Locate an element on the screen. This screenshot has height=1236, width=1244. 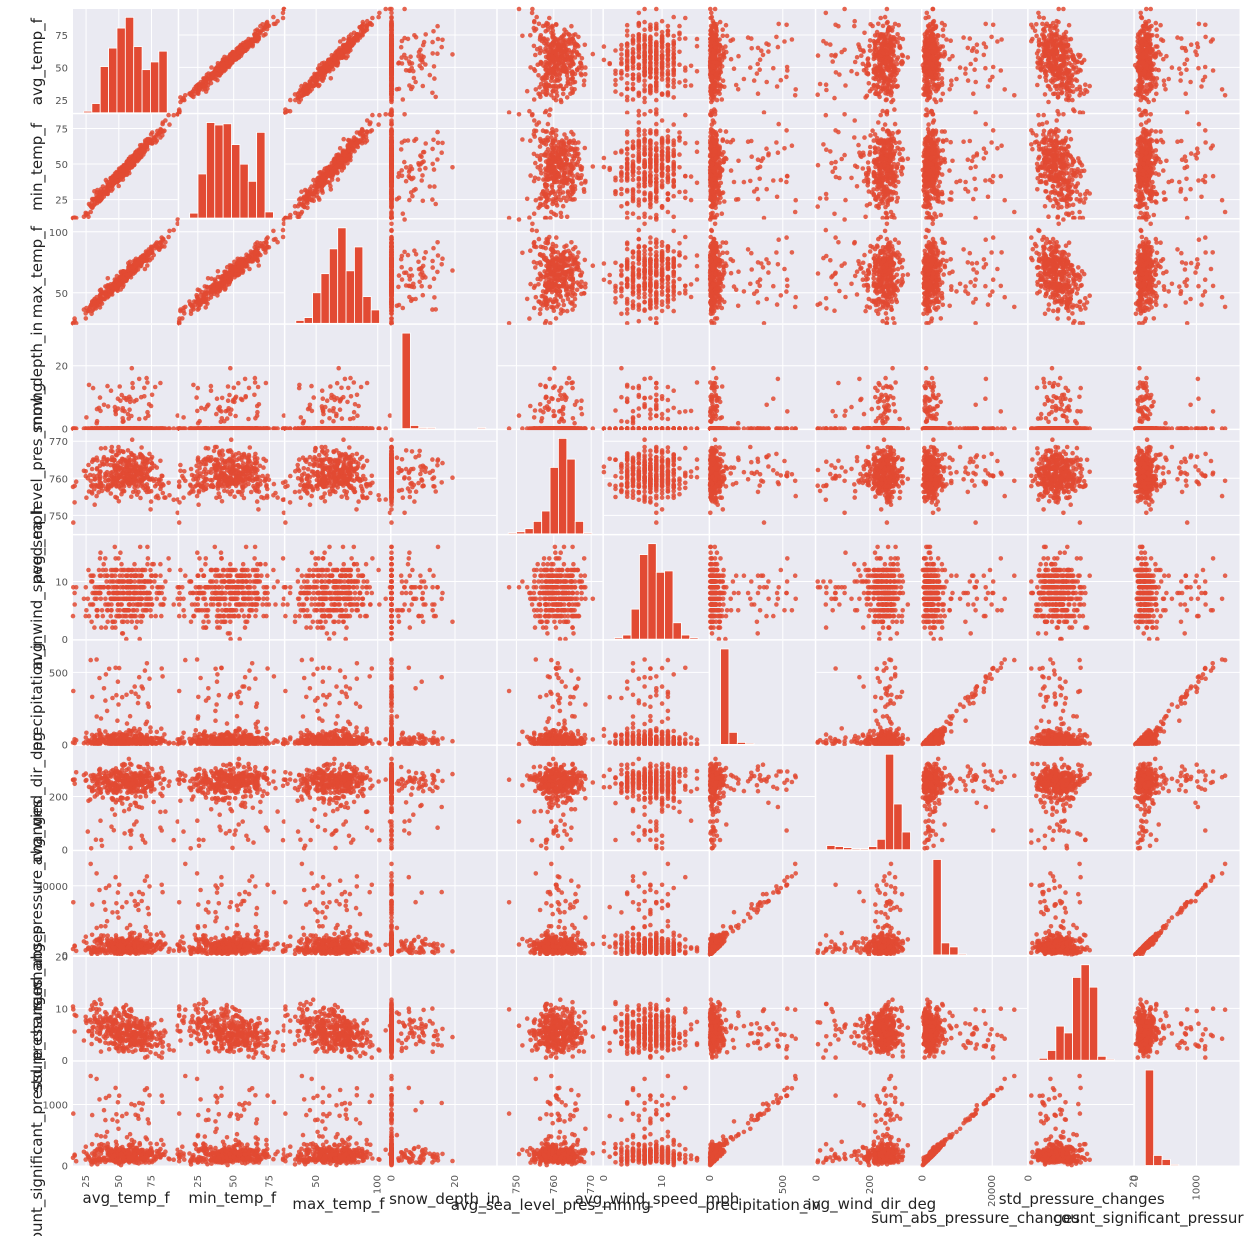
panel-avg_temp_f-vs-avg_wind_speed_mph is located at coordinates (655, 61).